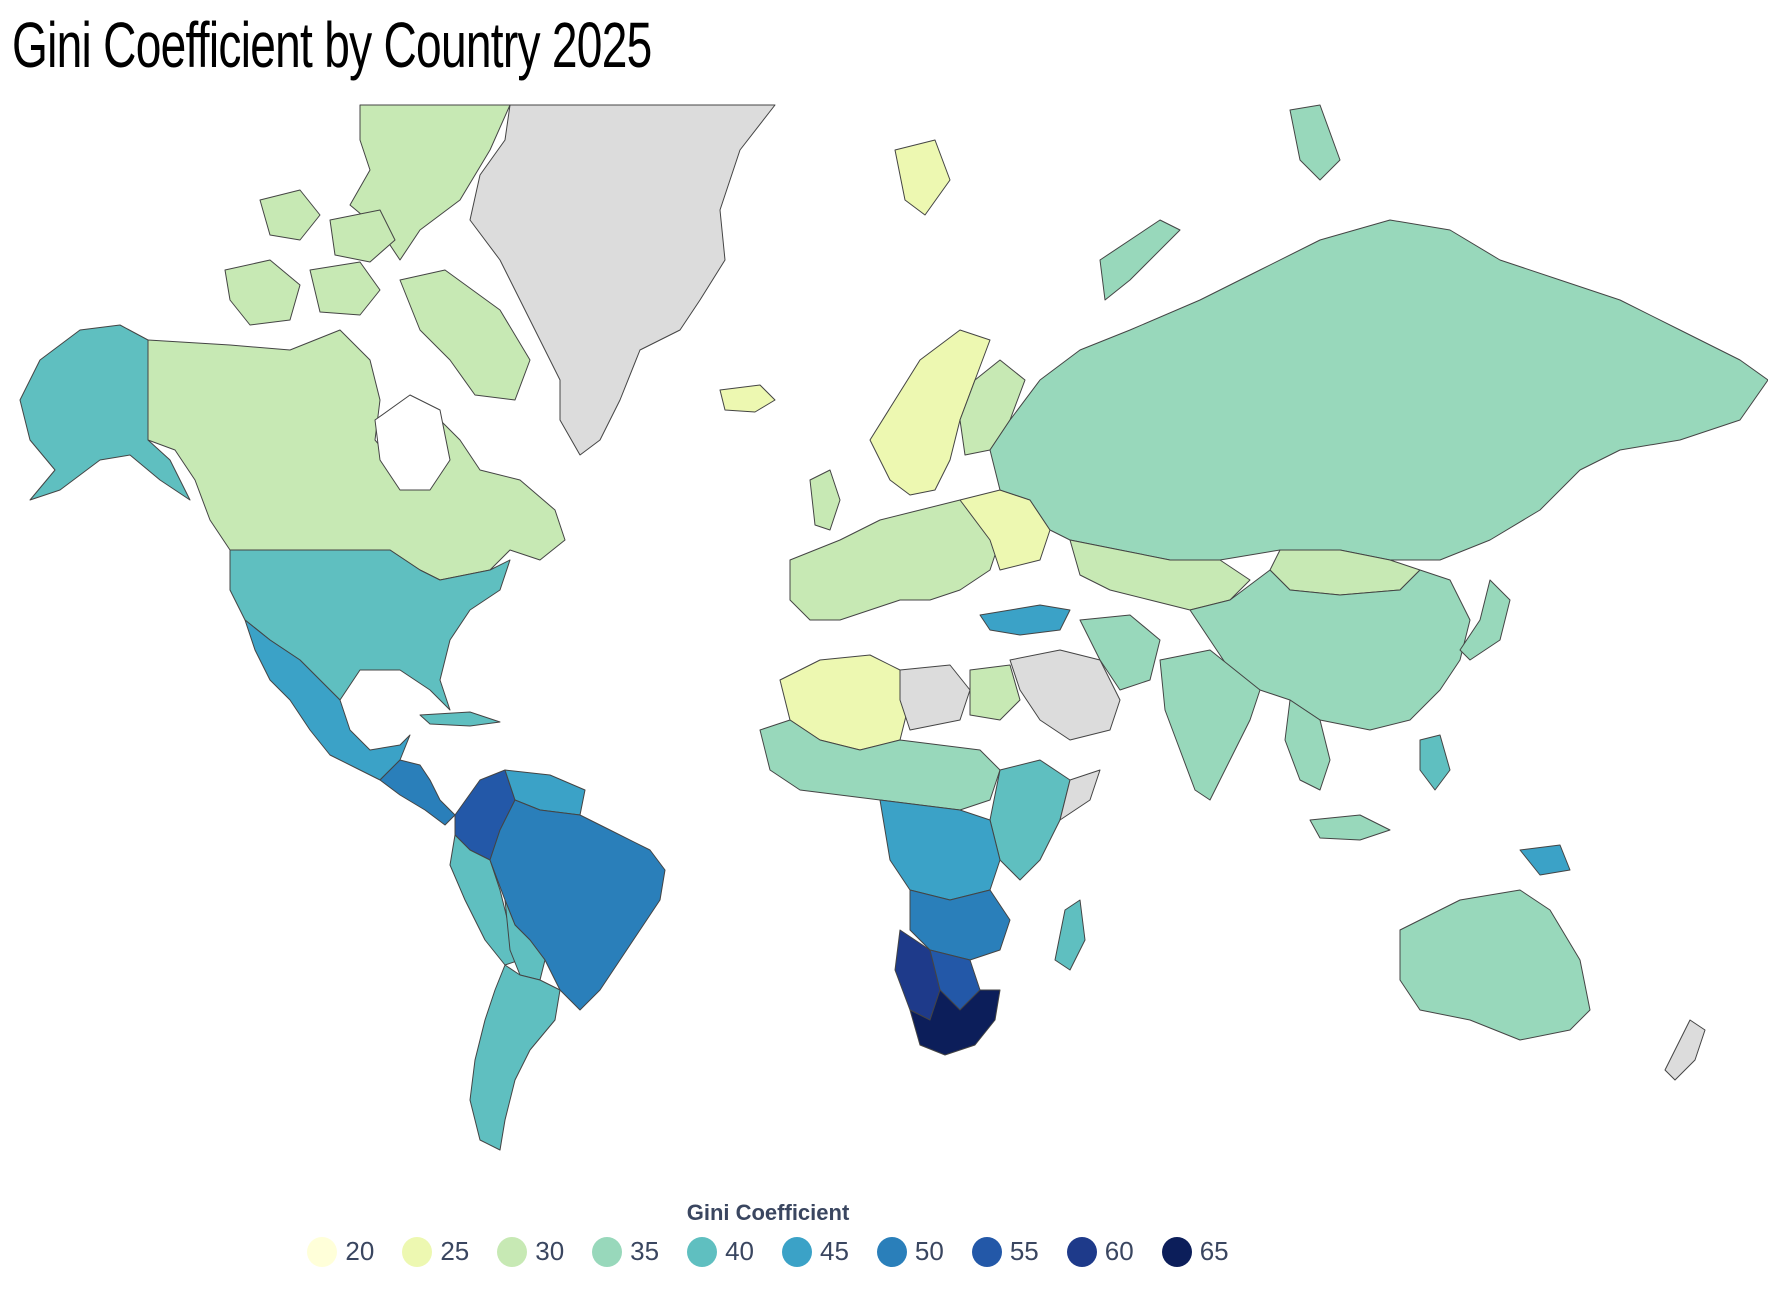 The height and width of the screenshot is (1310, 1768). What do you see at coordinates (922, 177) in the screenshot?
I see `region-svalbard` at bounding box center [922, 177].